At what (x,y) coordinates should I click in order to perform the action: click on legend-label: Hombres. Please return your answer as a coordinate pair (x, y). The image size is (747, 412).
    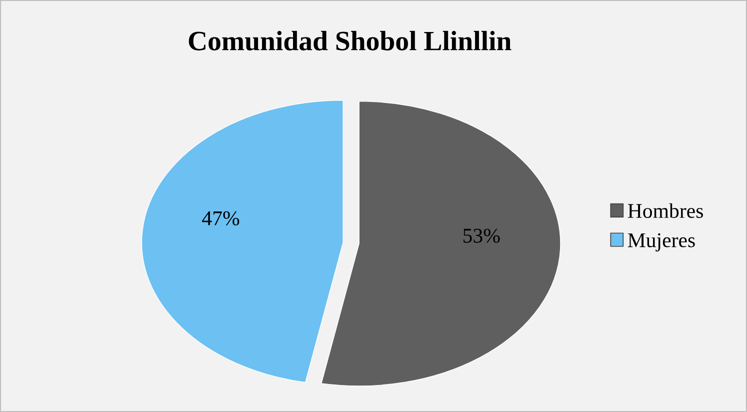
    Looking at the image, I should click on (665, 210).